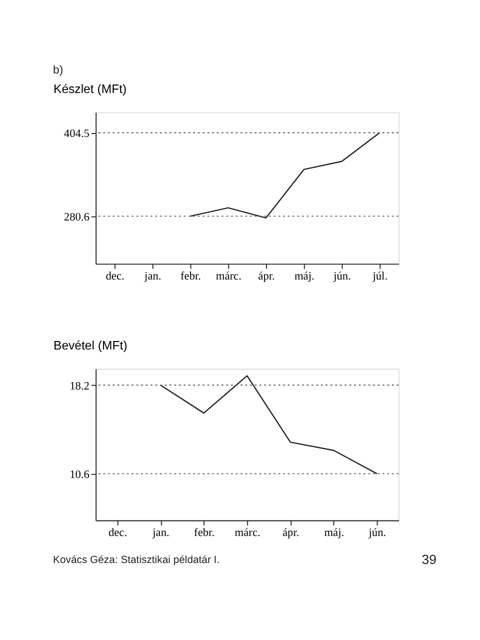 The width and height of the screenshot is (480, 640). What do you see at coordinates (80, 474) in the screenshot?
I see `y-tick-label: 10.6` at bounding box center [80, 474].